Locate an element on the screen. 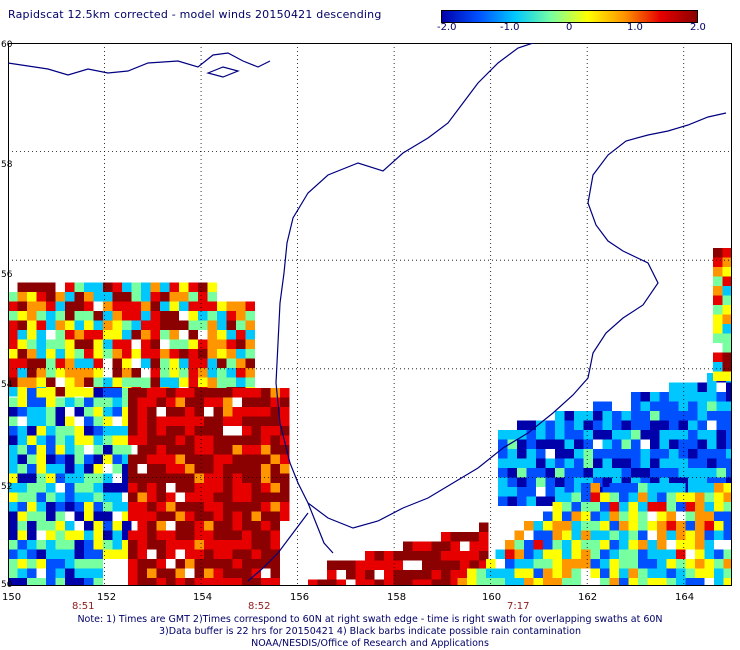 Image resolution: width=740 pixels, height=650 pixels. swath-time-label: 8:51 is located at coordinates (83, 606).